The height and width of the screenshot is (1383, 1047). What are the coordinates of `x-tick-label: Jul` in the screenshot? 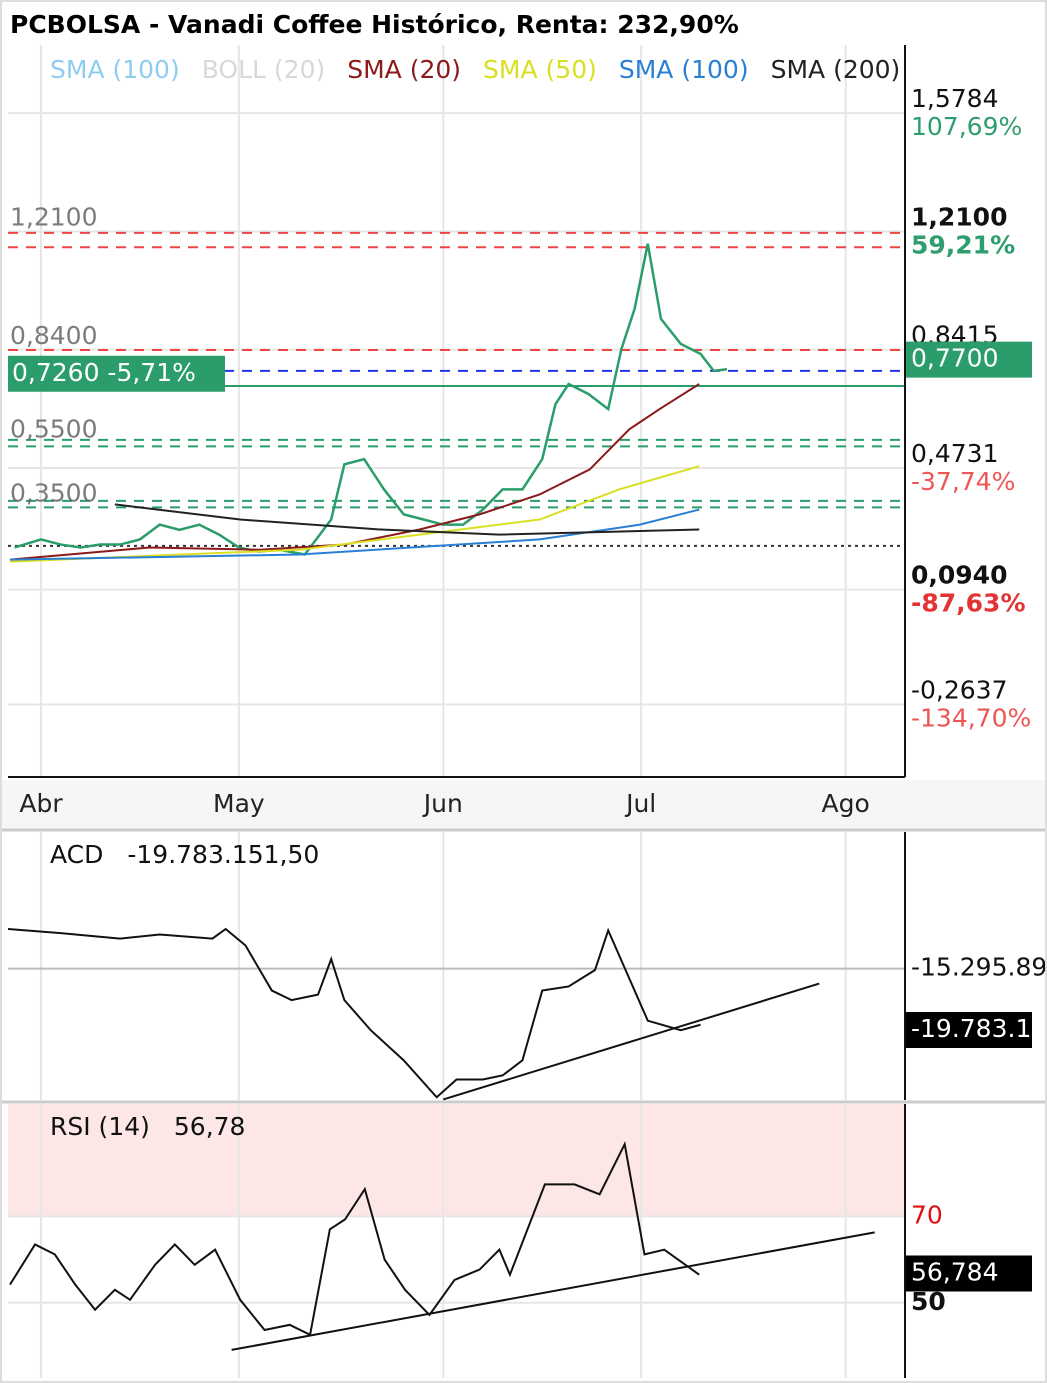 It's located at (640, 803).